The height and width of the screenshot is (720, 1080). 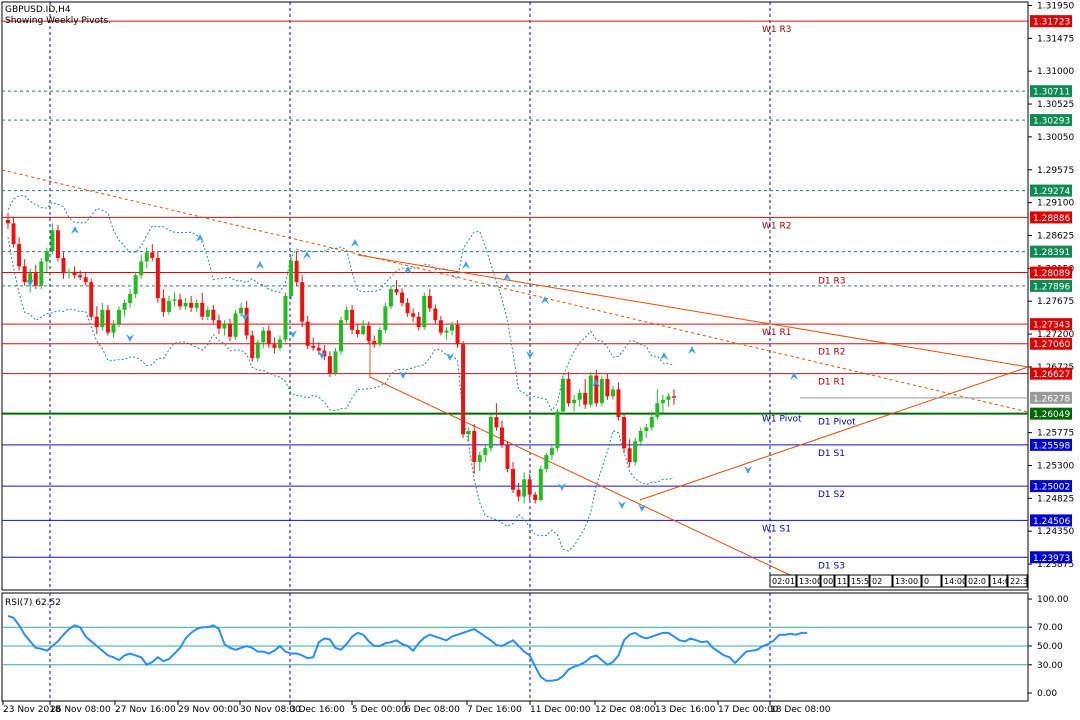 What do you see at coordinates (1055, 204) in the screenshot?
I see `price-tick-label: 1.29100` at bounding box center [1055, 204].